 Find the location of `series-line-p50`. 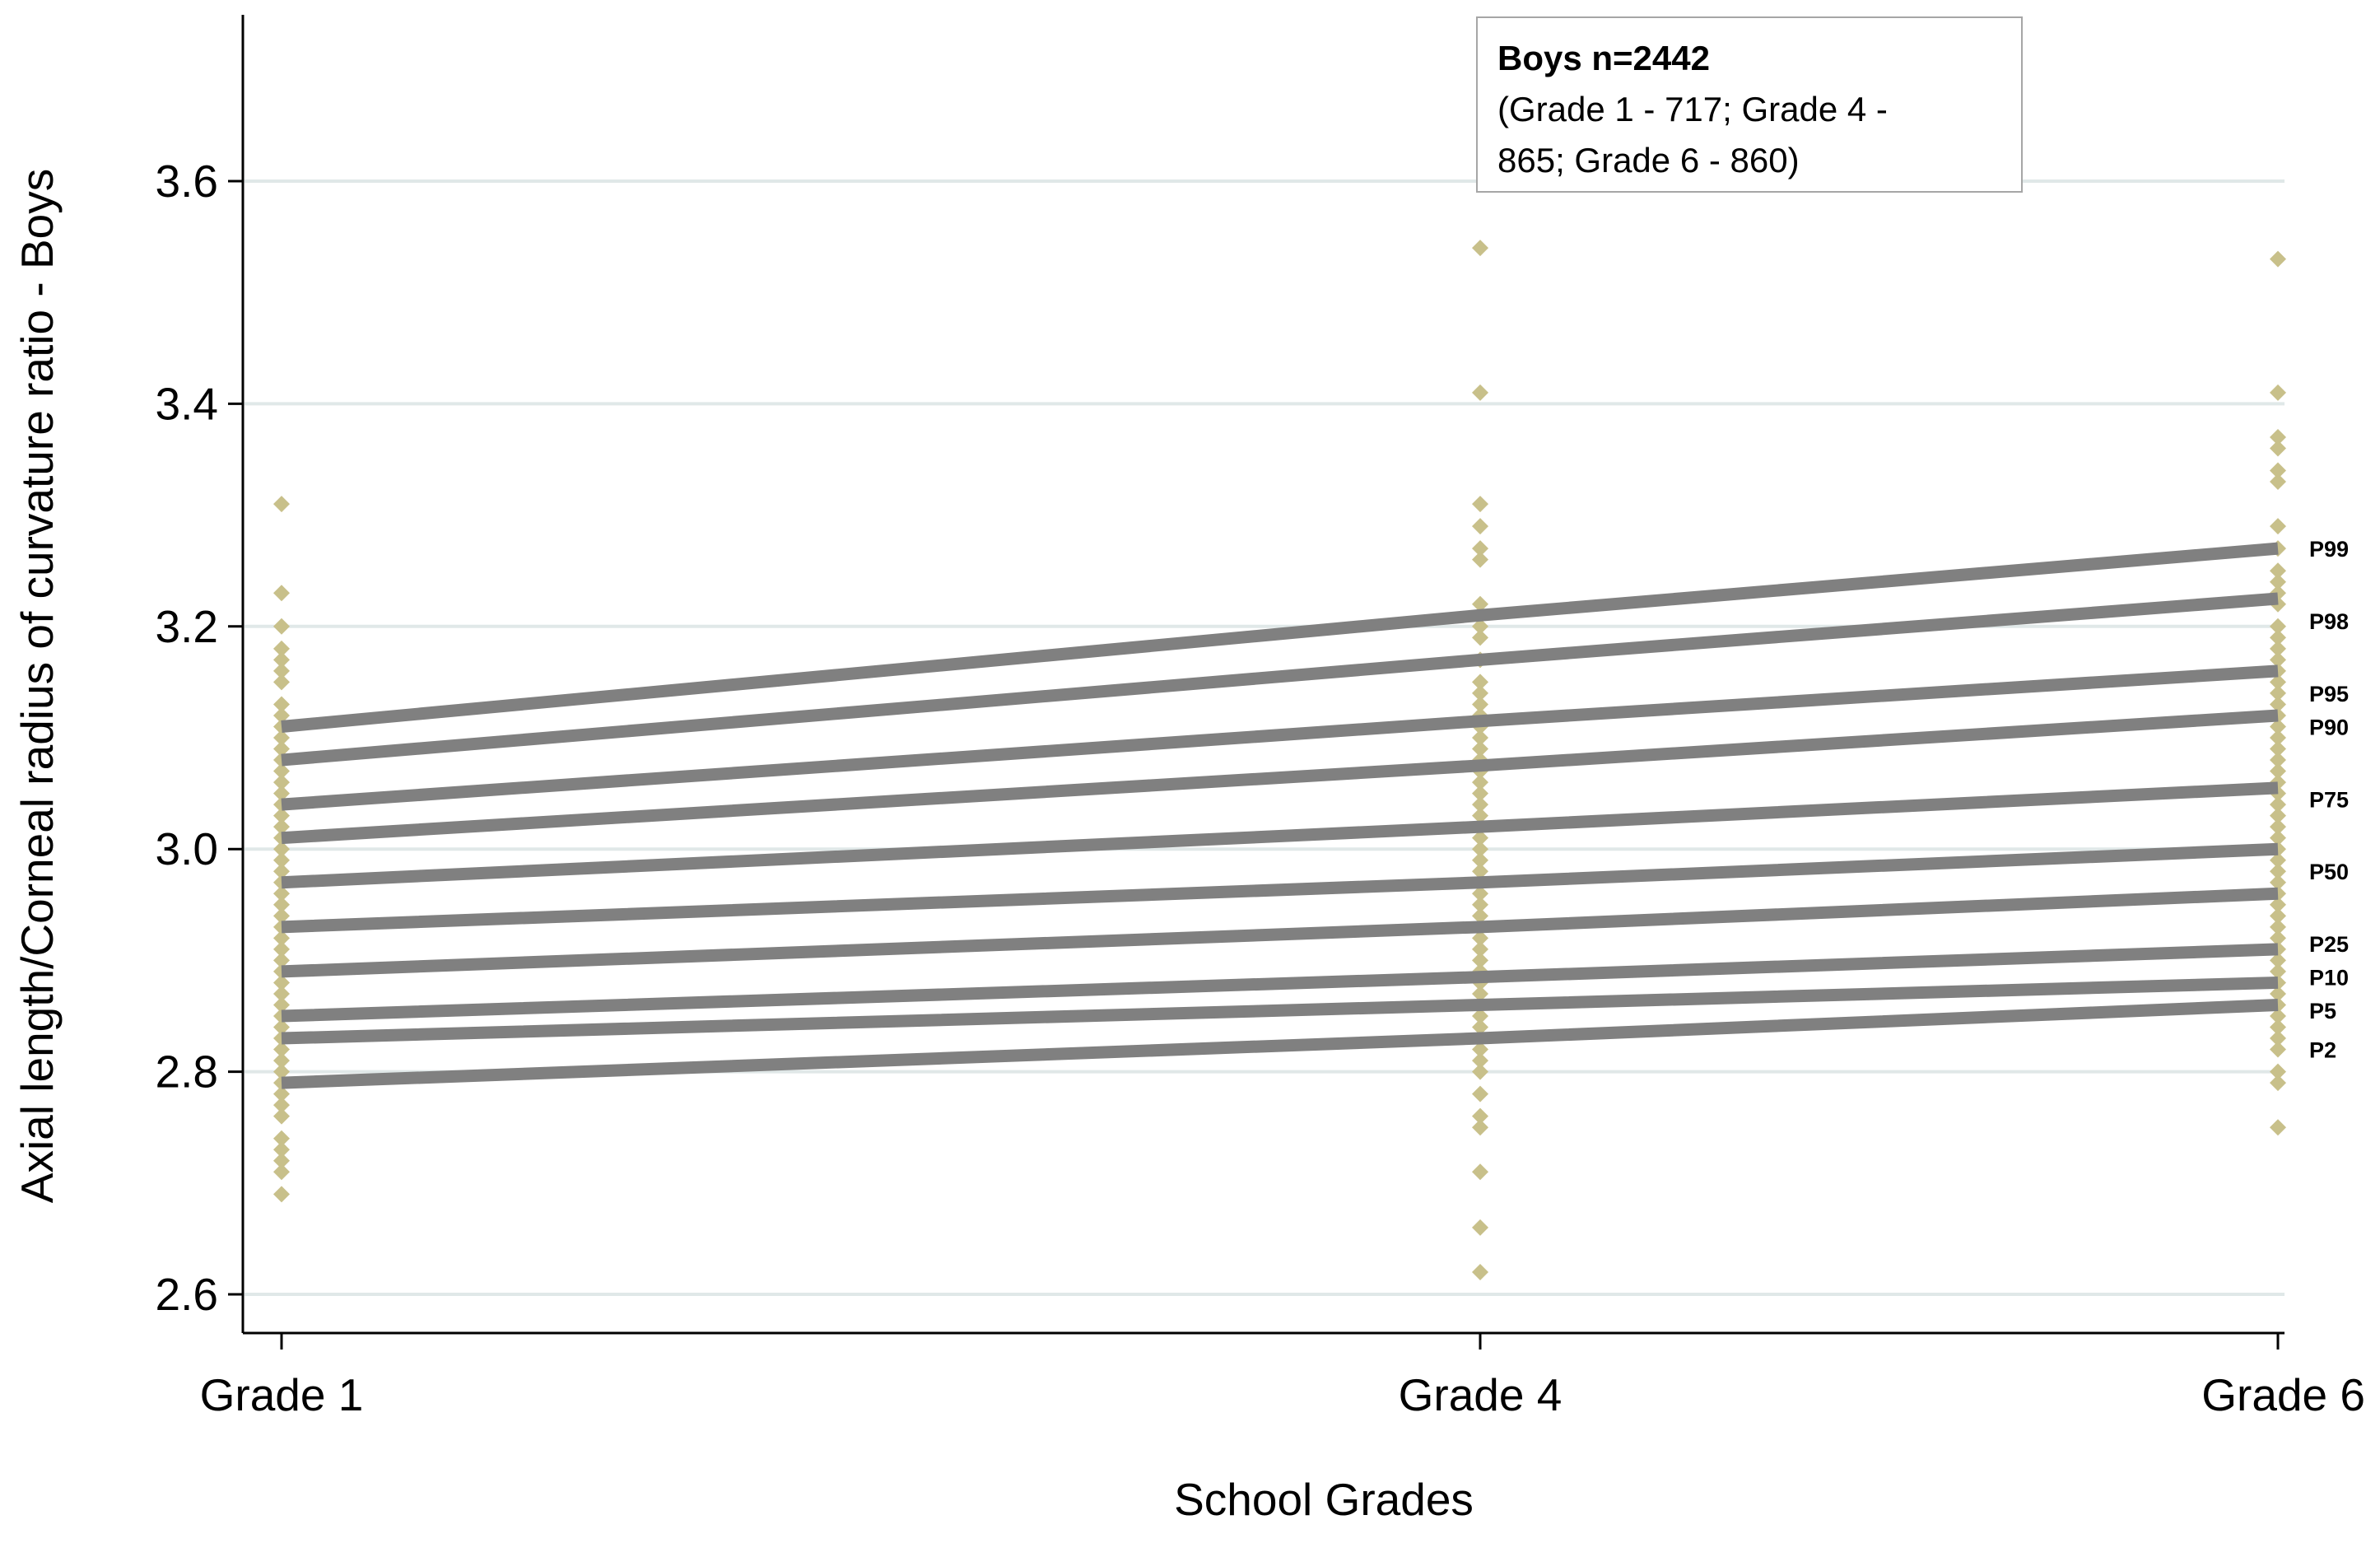

series-line-p50 is located at coordinates (1280, 888).